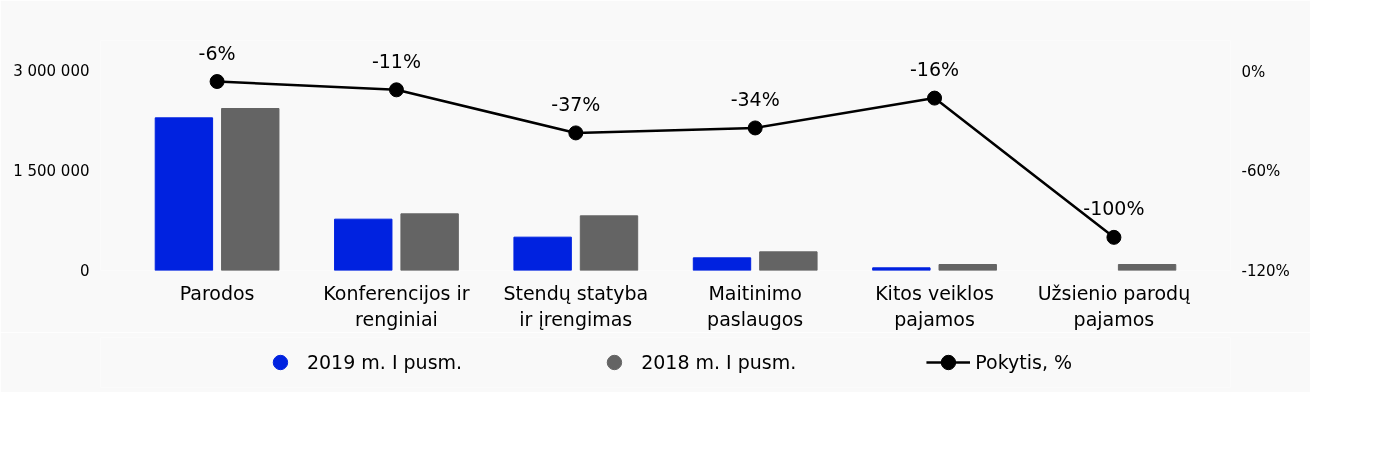  I want to click on y2-tick-label: 0%, so click(1253, 71).